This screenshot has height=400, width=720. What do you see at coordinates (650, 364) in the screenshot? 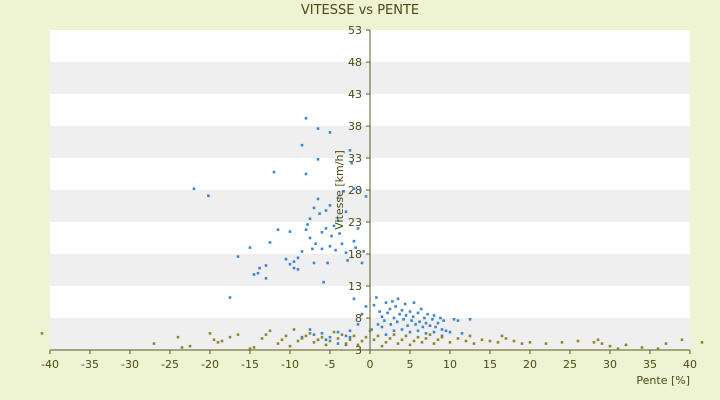
I see `x-tick-label: 35` at bounding box center [650, 364].